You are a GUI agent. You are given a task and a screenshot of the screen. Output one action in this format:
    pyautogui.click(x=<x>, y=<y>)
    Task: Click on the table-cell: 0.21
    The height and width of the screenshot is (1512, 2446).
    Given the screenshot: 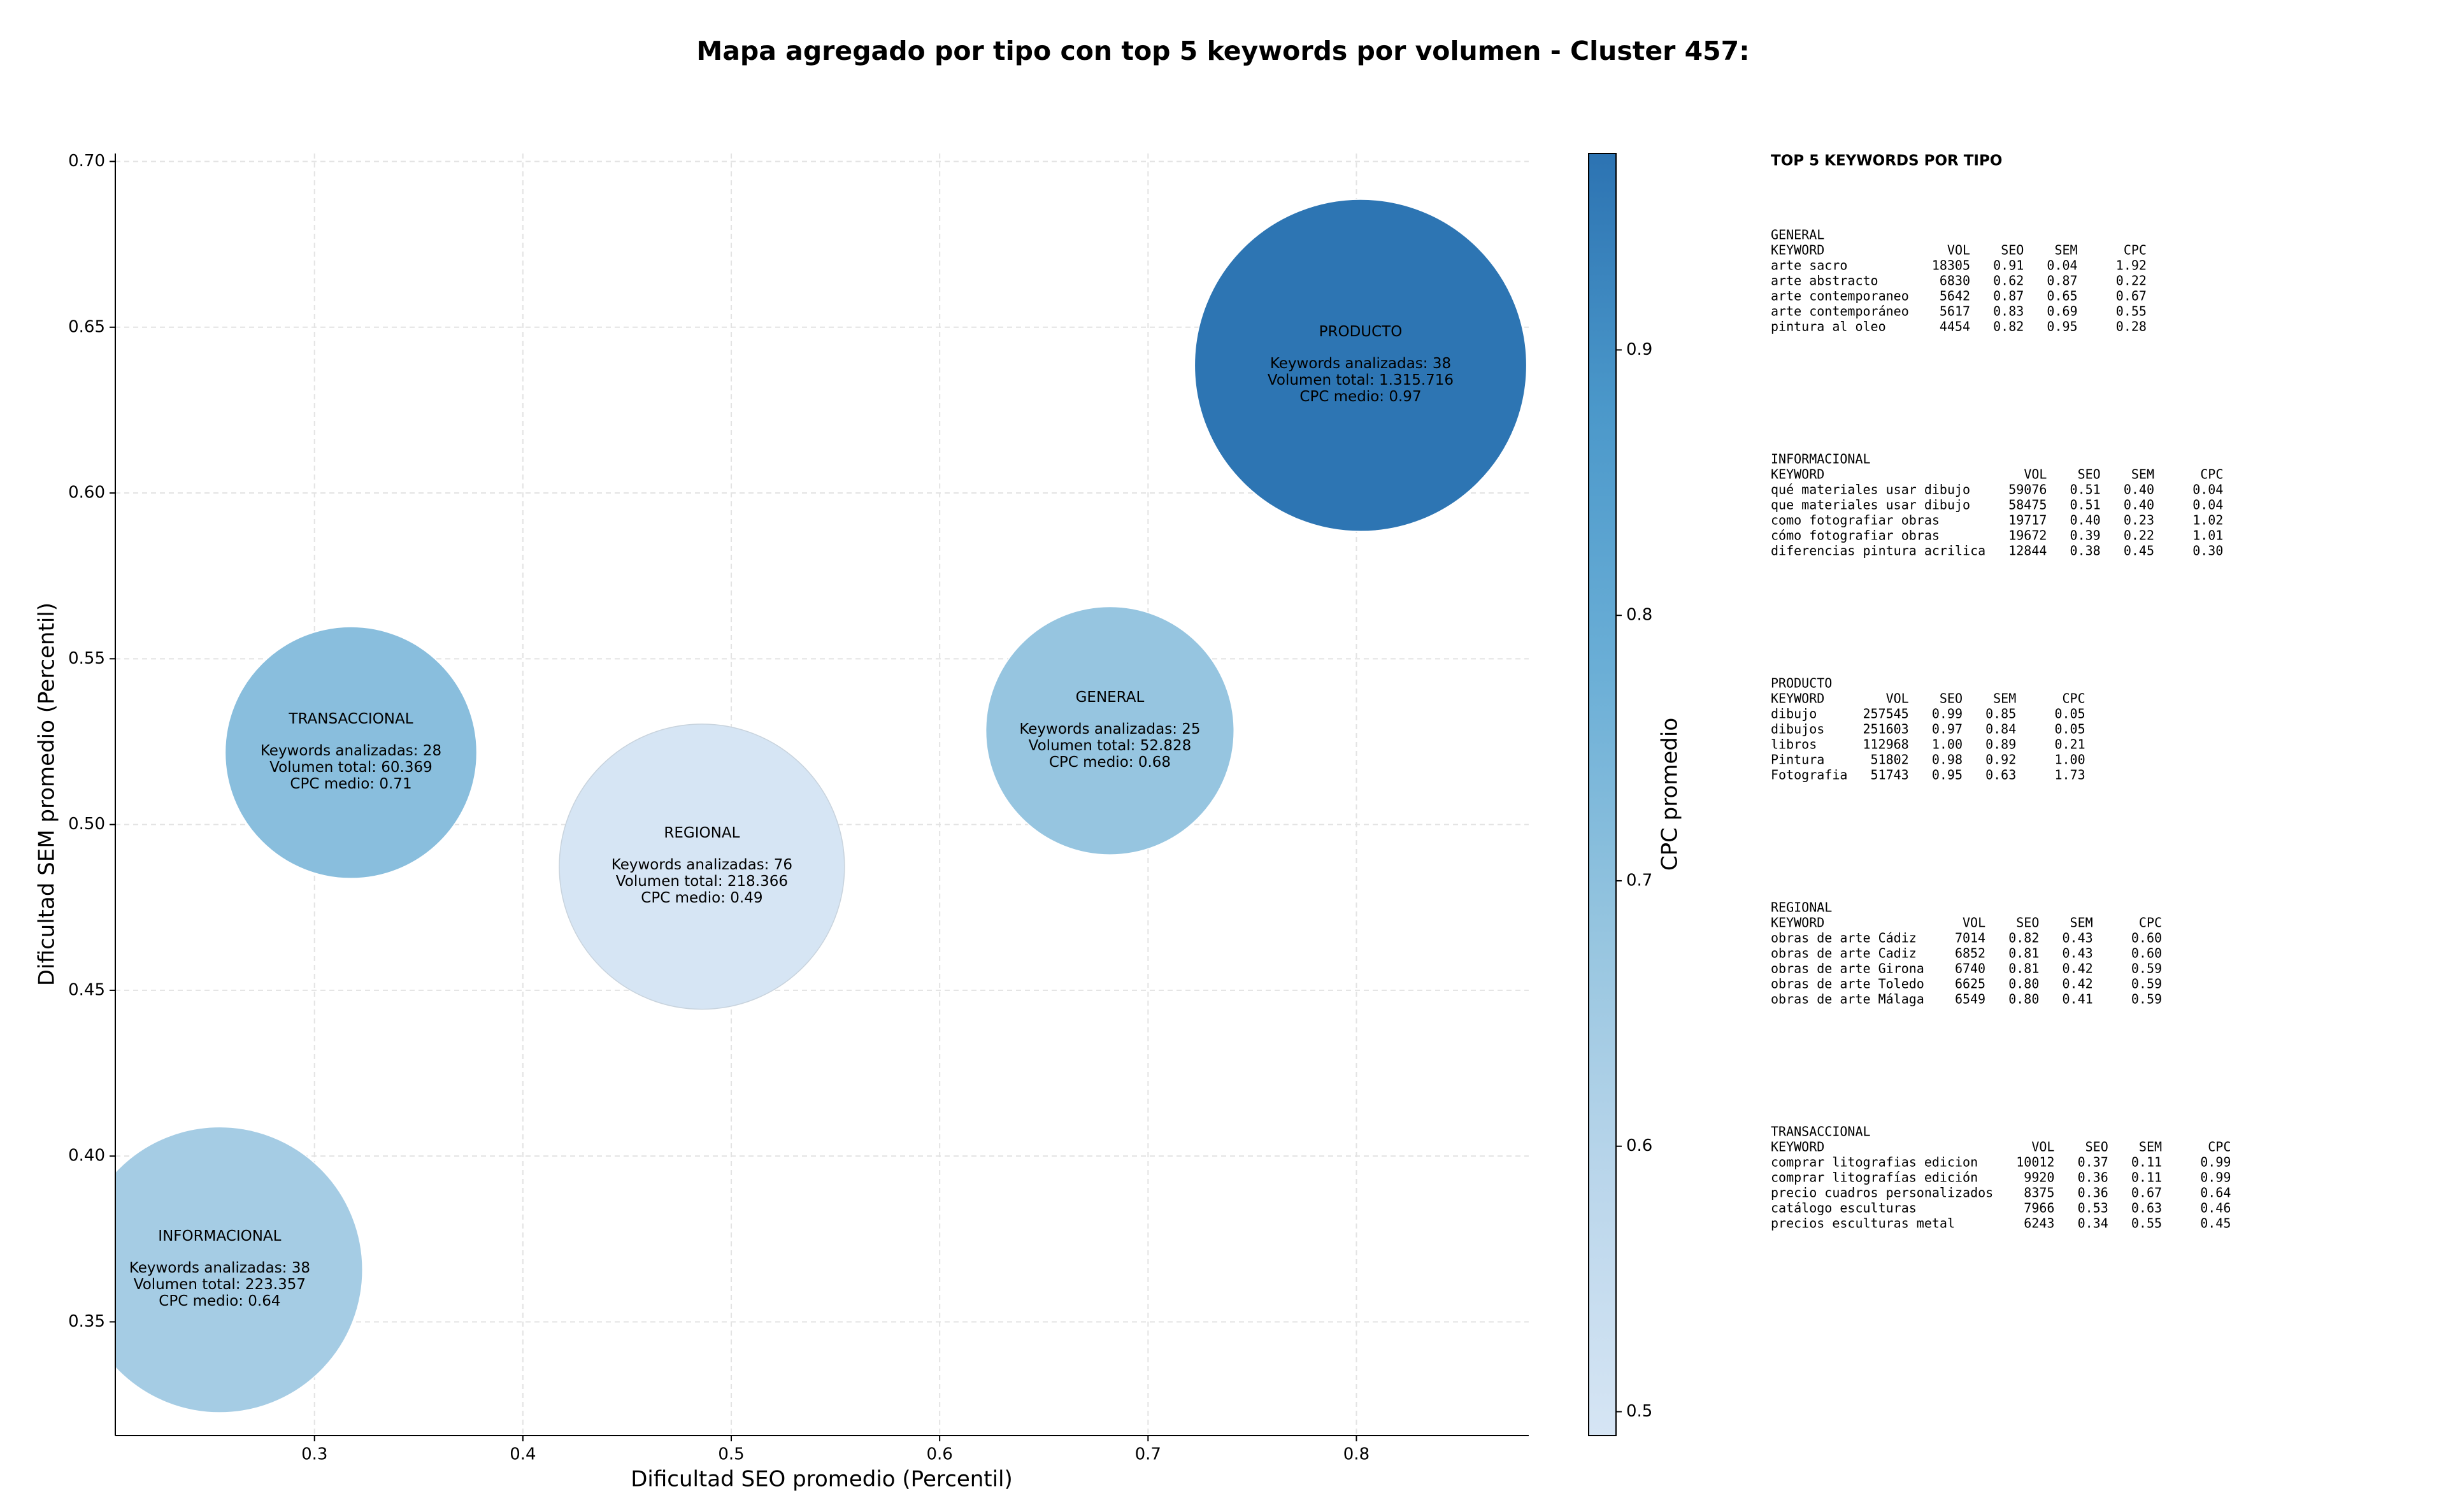 What is the action you would take?
    pyautogui.click(x=2069, y=744)
    